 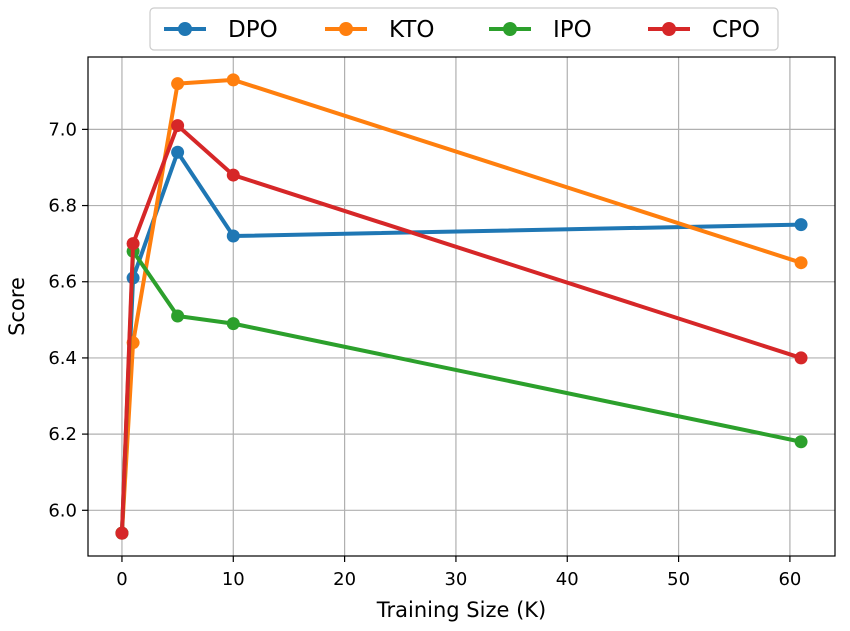 I want to click on y-tick-label: 7.0, so click(x=62, y=129).